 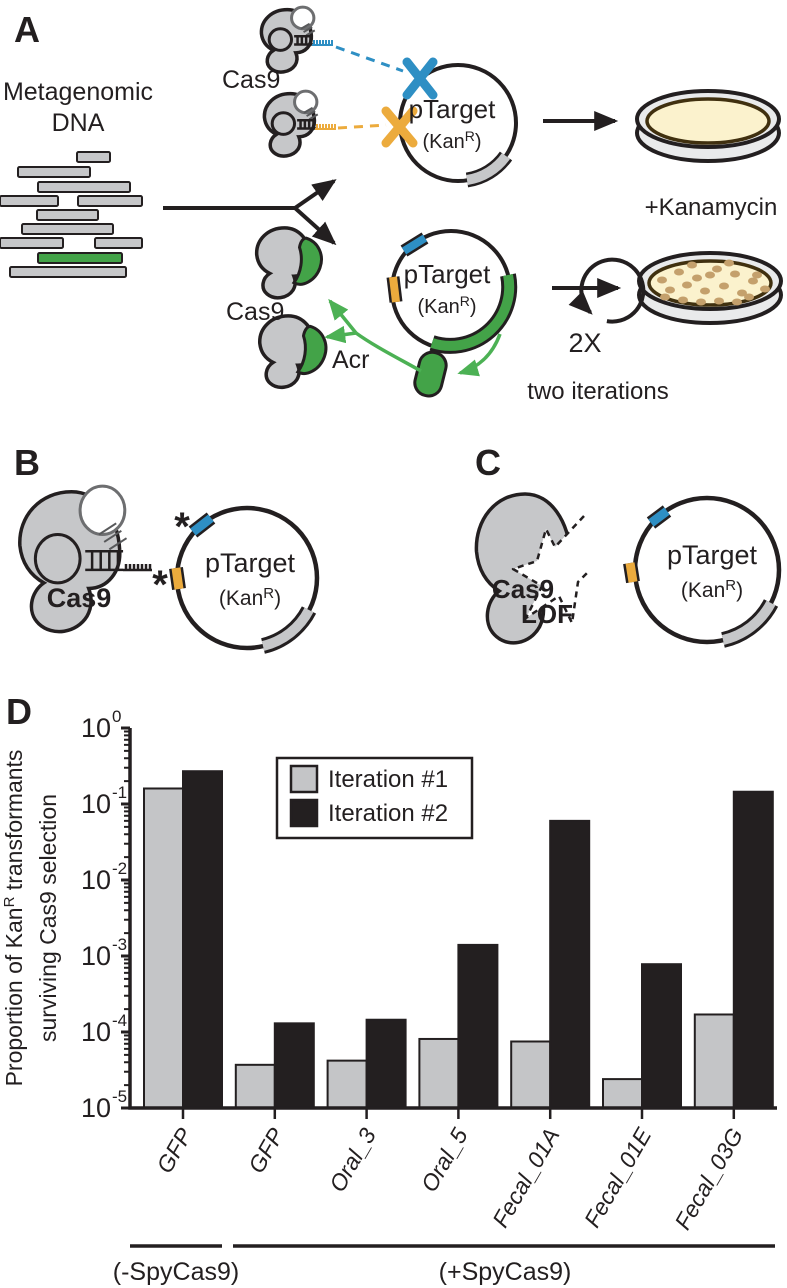 What do you see at coordinates (702, 571) in the screenshot?
I see `ptarget-plasmid-c: pTarget (KanR)` at bounding box center [702, 571].